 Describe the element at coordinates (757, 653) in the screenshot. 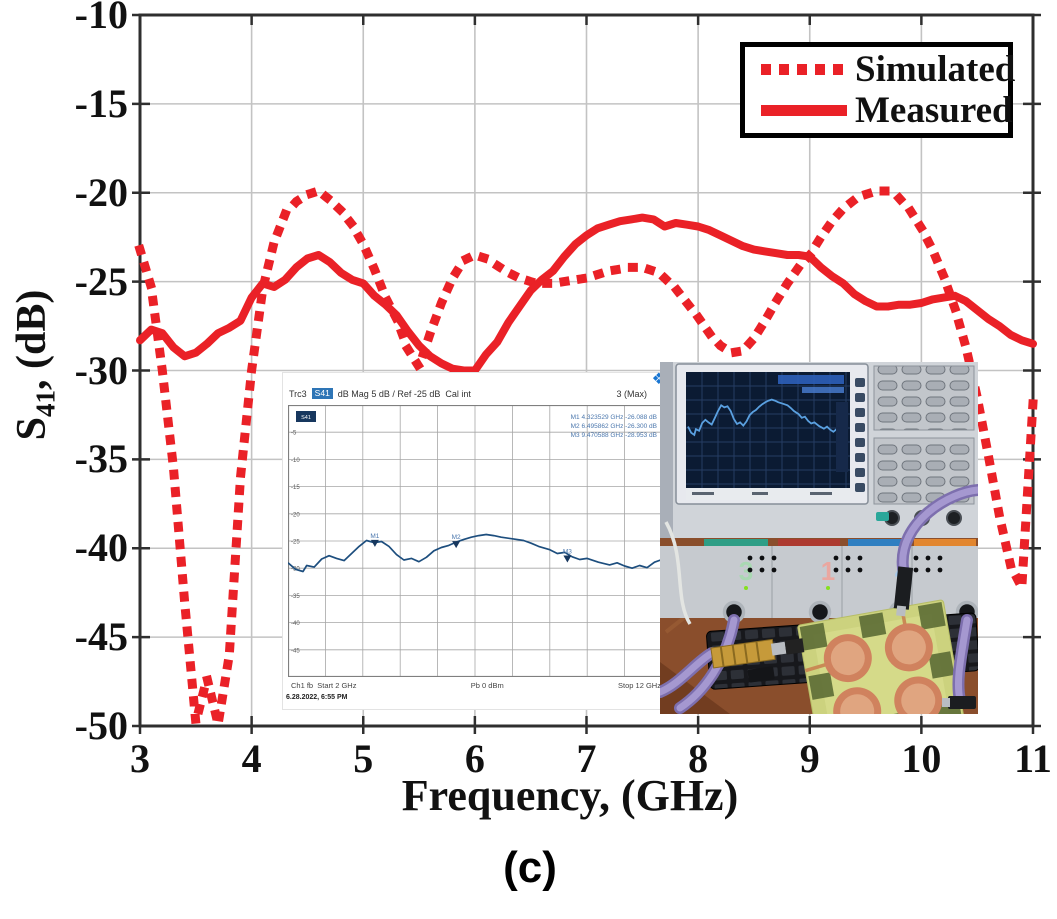

I see `gold-adapter` at that location.